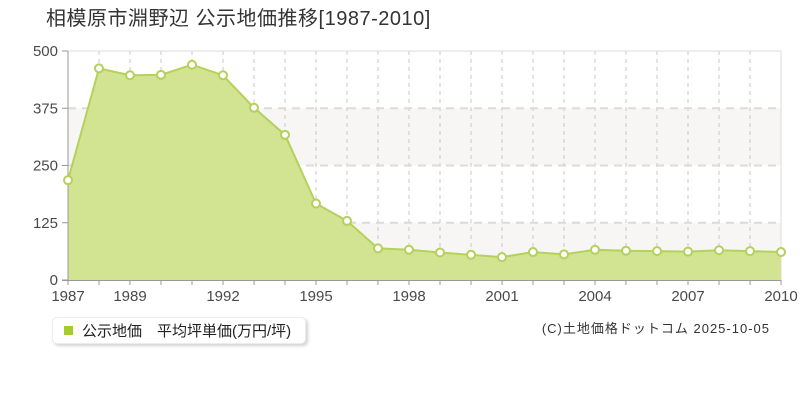 Image resolution: width=800 pixels, height=400 pixels. Describe the element at coordinates (192, 64) in the screenshot. I see `data-point-1991` at that location.